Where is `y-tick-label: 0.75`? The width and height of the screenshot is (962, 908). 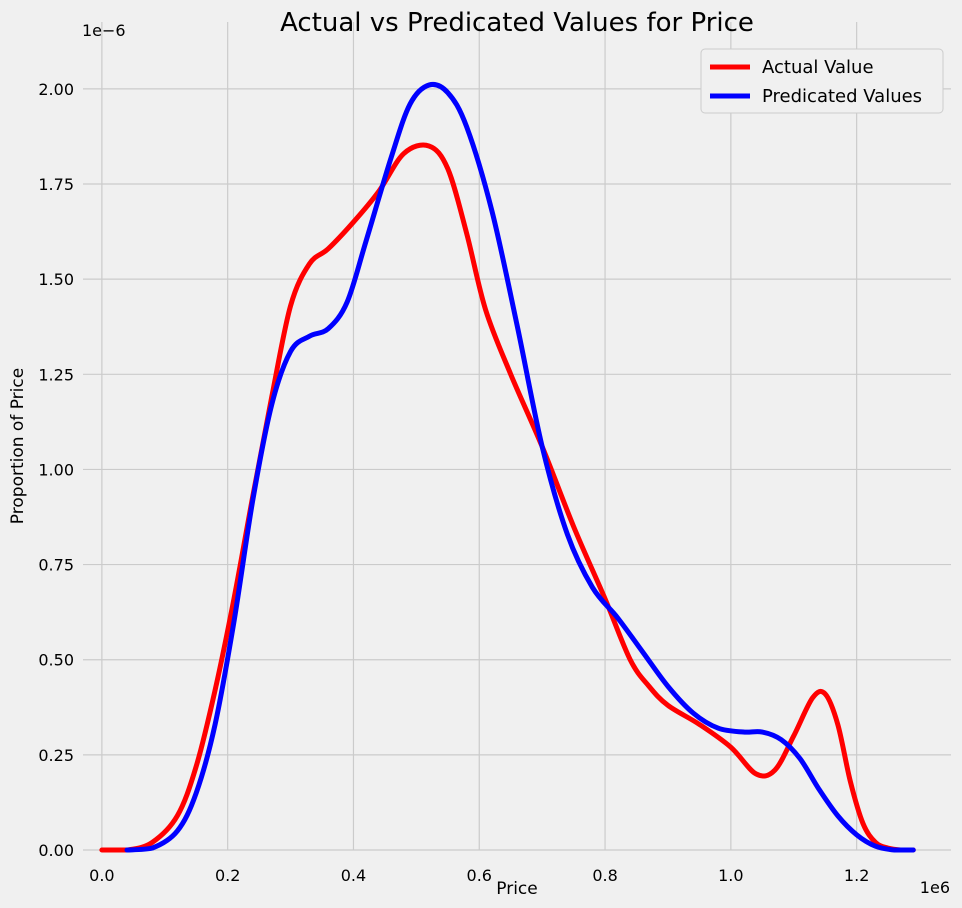
y-tick-label: 0.75 is located at coordinates (56, 565).